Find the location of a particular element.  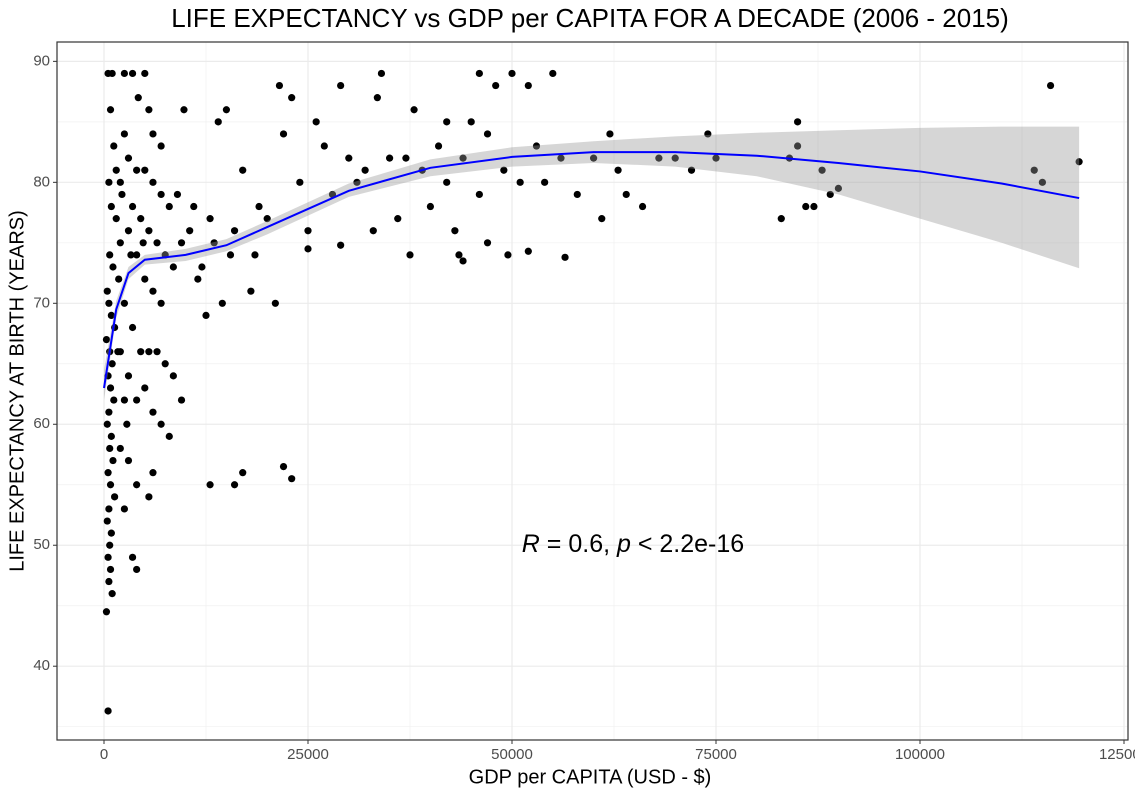

x-tick-label: 125000 is located at coordinates (1117, 754).